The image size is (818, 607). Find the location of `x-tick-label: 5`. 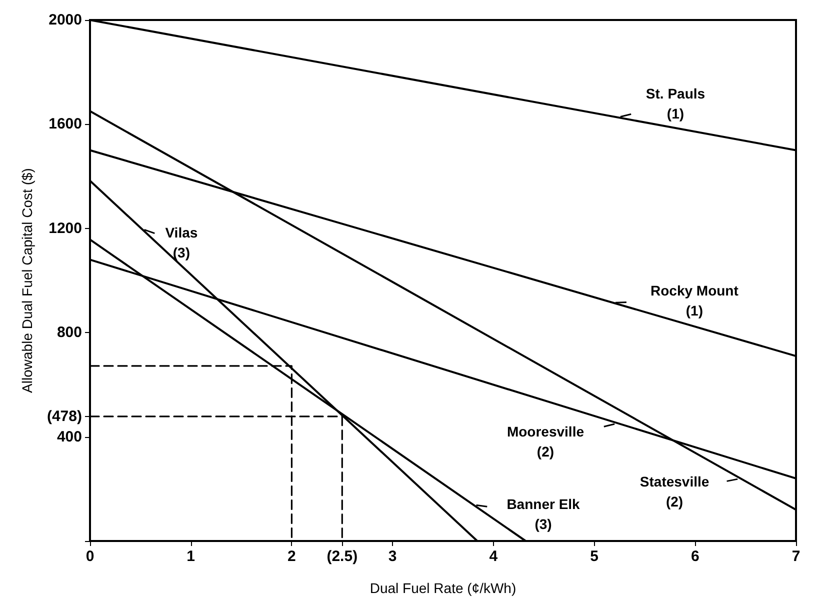

x-tick-label: 5 is located at coordinates (594, 556).